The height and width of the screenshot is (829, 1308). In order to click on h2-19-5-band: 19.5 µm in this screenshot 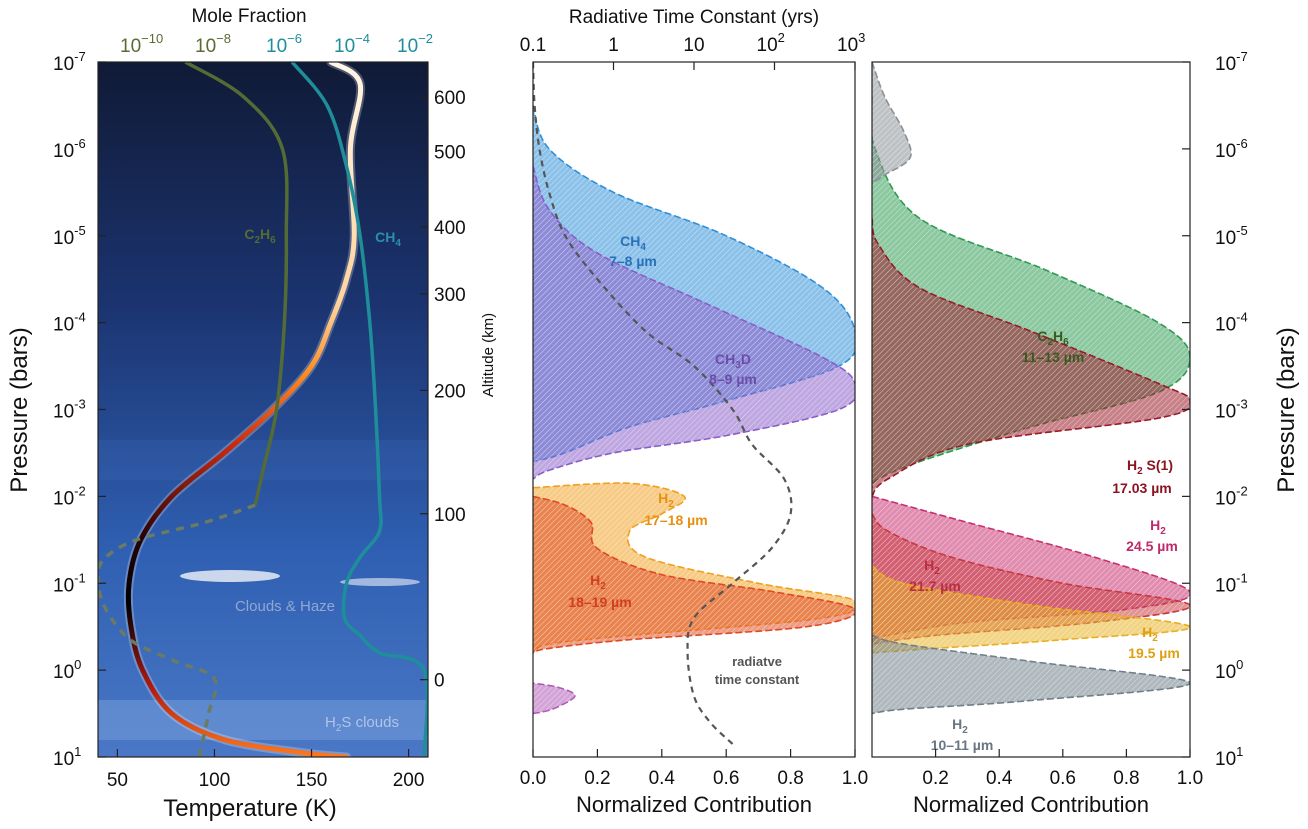, I will do `click(1154, 653)`.